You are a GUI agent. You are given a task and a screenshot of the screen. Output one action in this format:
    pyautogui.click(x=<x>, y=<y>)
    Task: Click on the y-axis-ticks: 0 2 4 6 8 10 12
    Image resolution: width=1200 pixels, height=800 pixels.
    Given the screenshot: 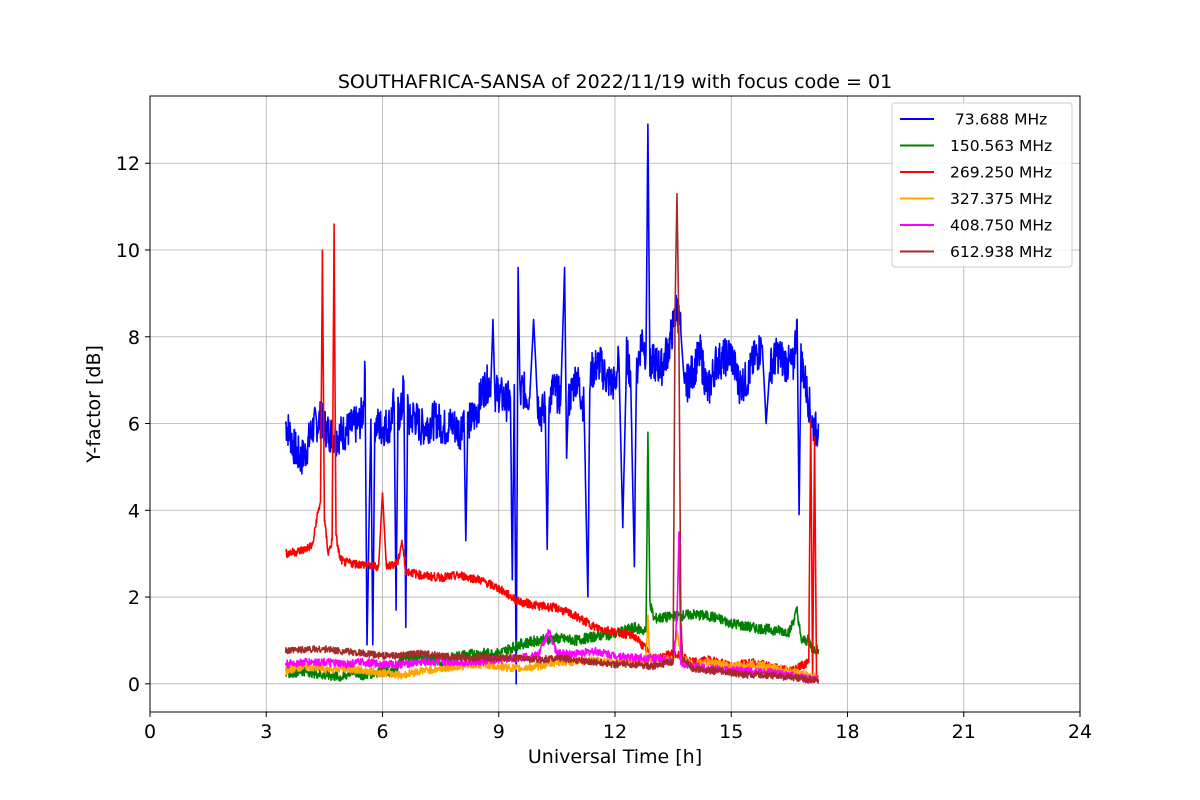 What is the action you would take?
    pyautogui.click(x=133, y=424)
    